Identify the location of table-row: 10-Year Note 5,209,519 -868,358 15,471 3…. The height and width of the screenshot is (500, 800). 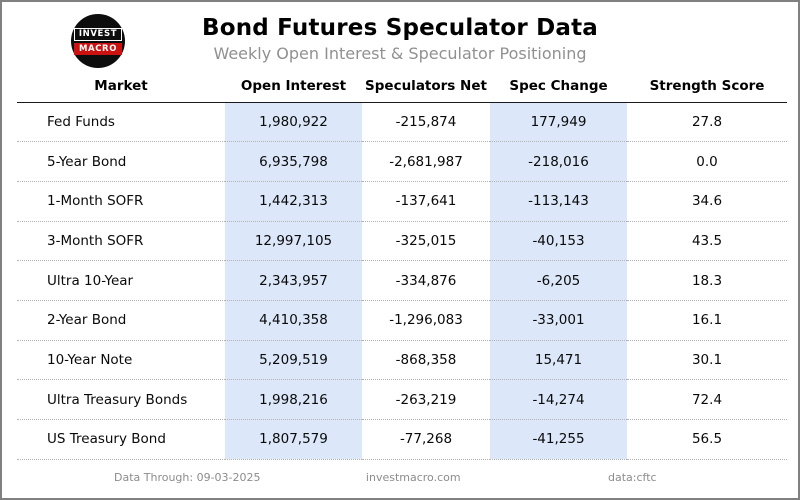
(402, 360).